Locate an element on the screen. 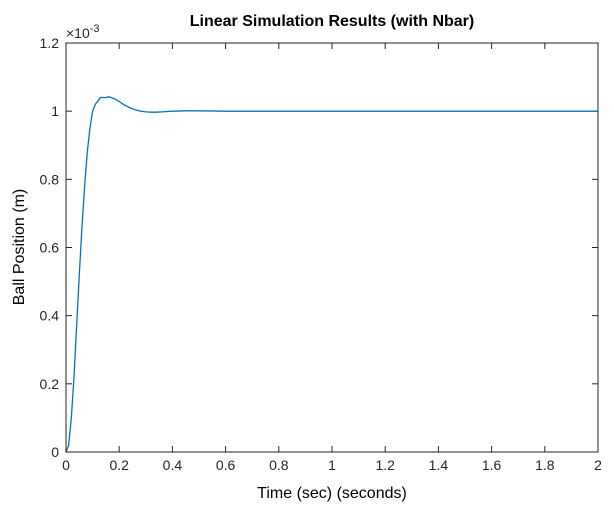 The image size is (614, 516). x-tick-label: 1.6 is located at coordinates (492, 465).